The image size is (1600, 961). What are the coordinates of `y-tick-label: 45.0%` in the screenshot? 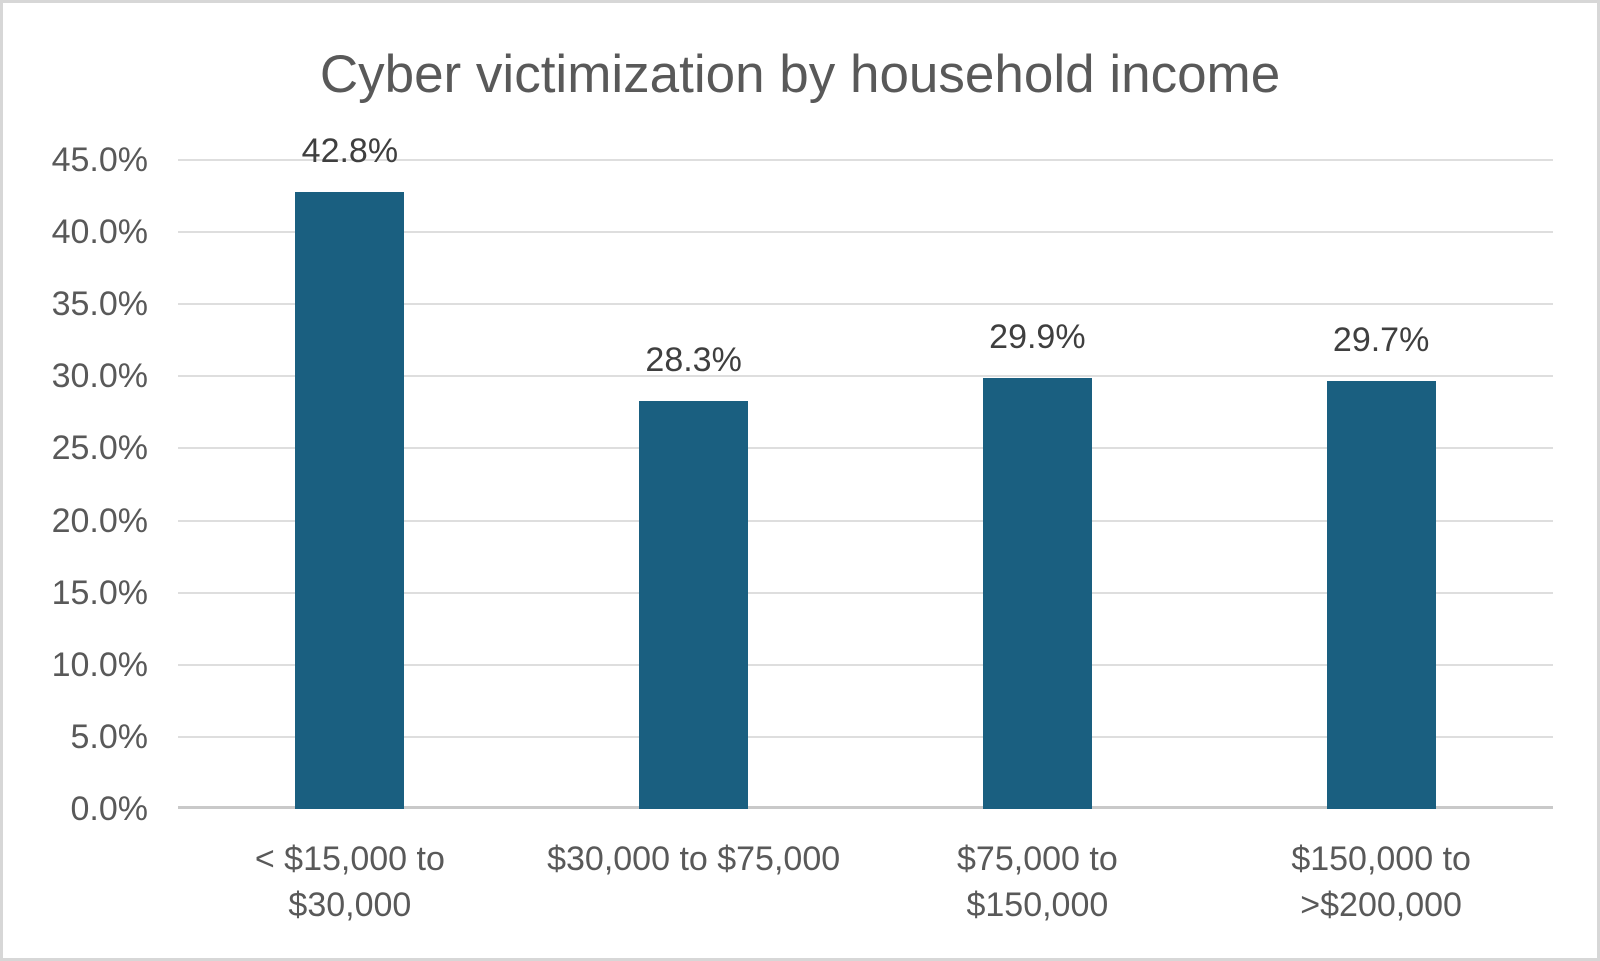 It's located at (99, 160).